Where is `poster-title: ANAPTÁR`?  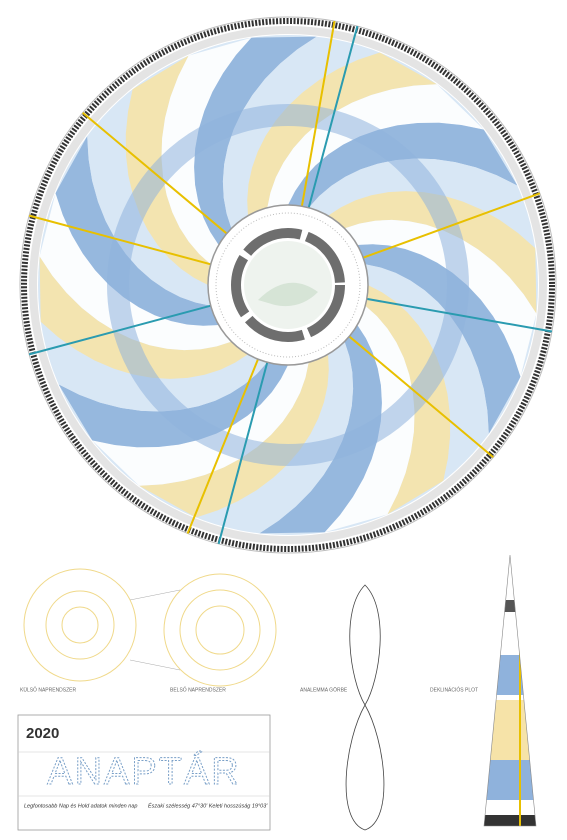
poster-title: ANAPTÁR is located at coordinates (143, 771).